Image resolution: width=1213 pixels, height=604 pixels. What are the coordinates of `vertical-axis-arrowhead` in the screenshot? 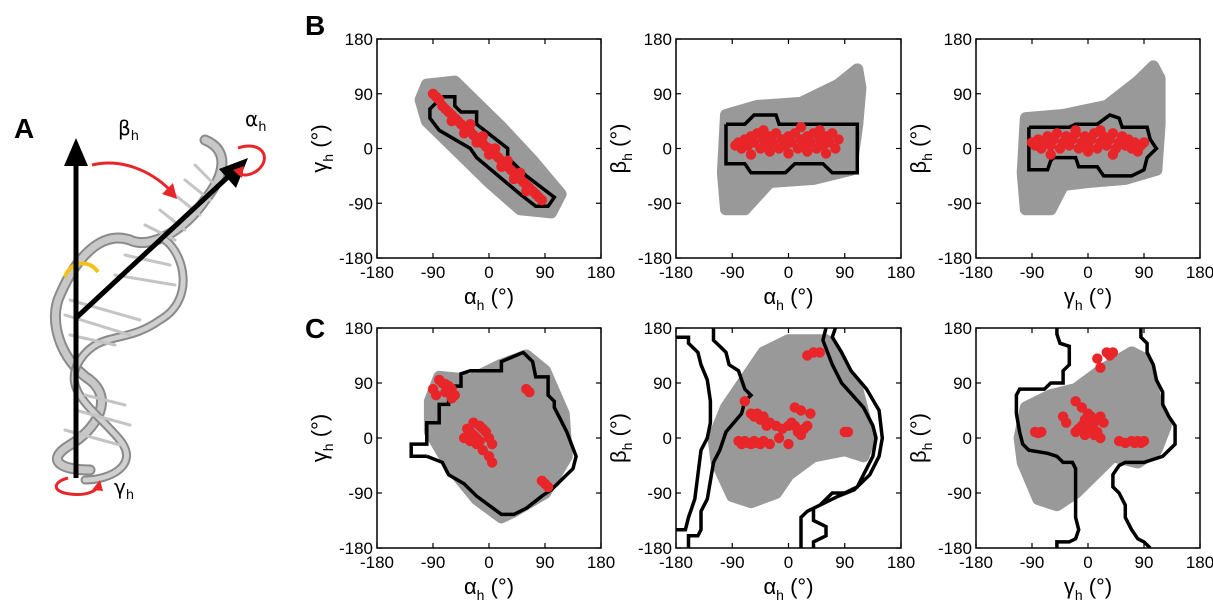 It's located at (76, 152).